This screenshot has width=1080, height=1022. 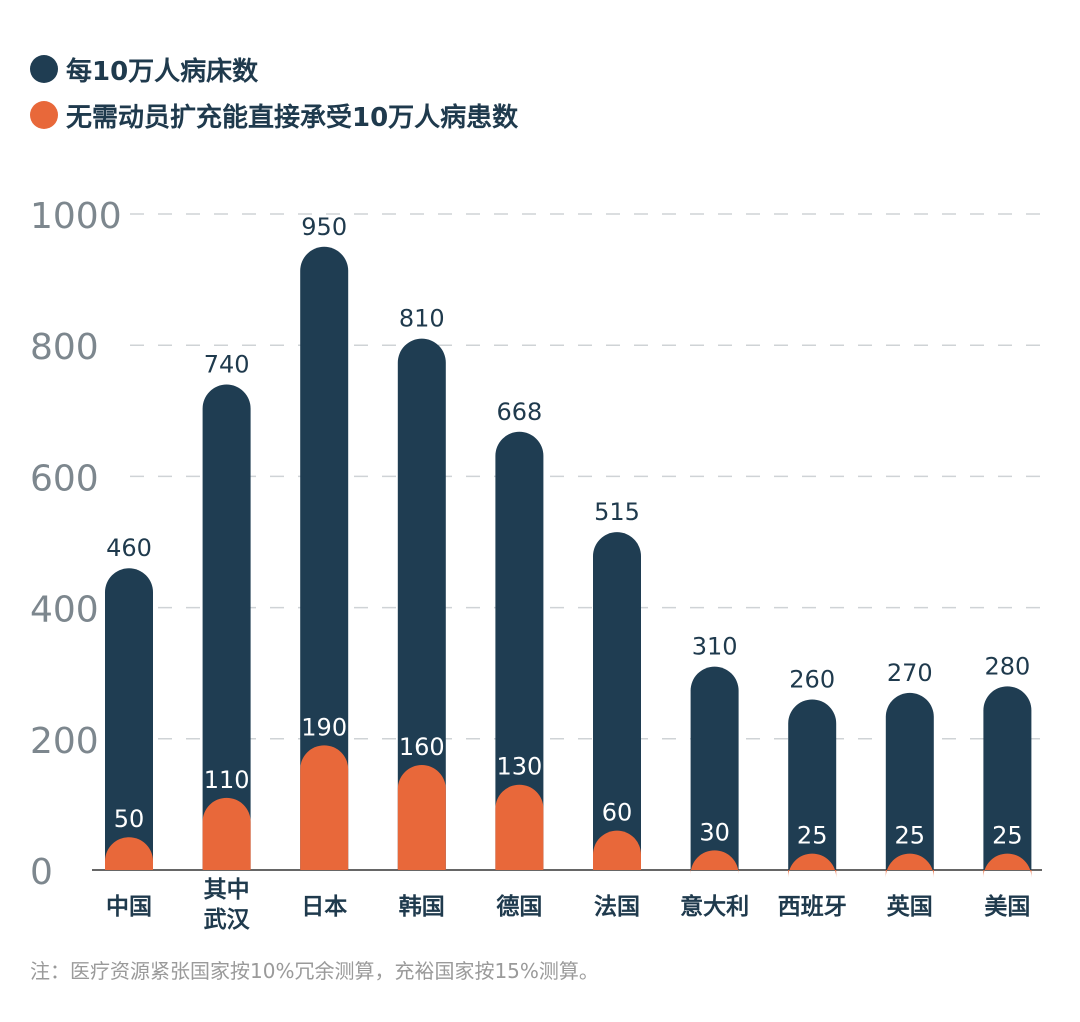 What do you see at coordinates (519, 412) in the screenshot?
I see `data-label-beds: 668` at bounding box center [519, 412].